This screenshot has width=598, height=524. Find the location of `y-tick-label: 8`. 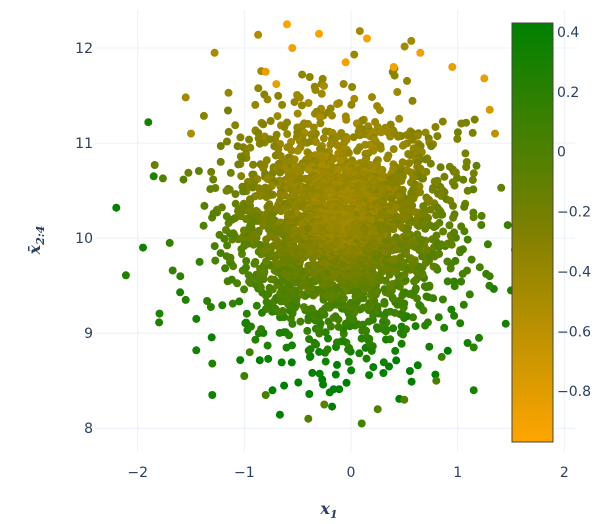

y-tick-label: 8 is located at coordinates (88, 429).